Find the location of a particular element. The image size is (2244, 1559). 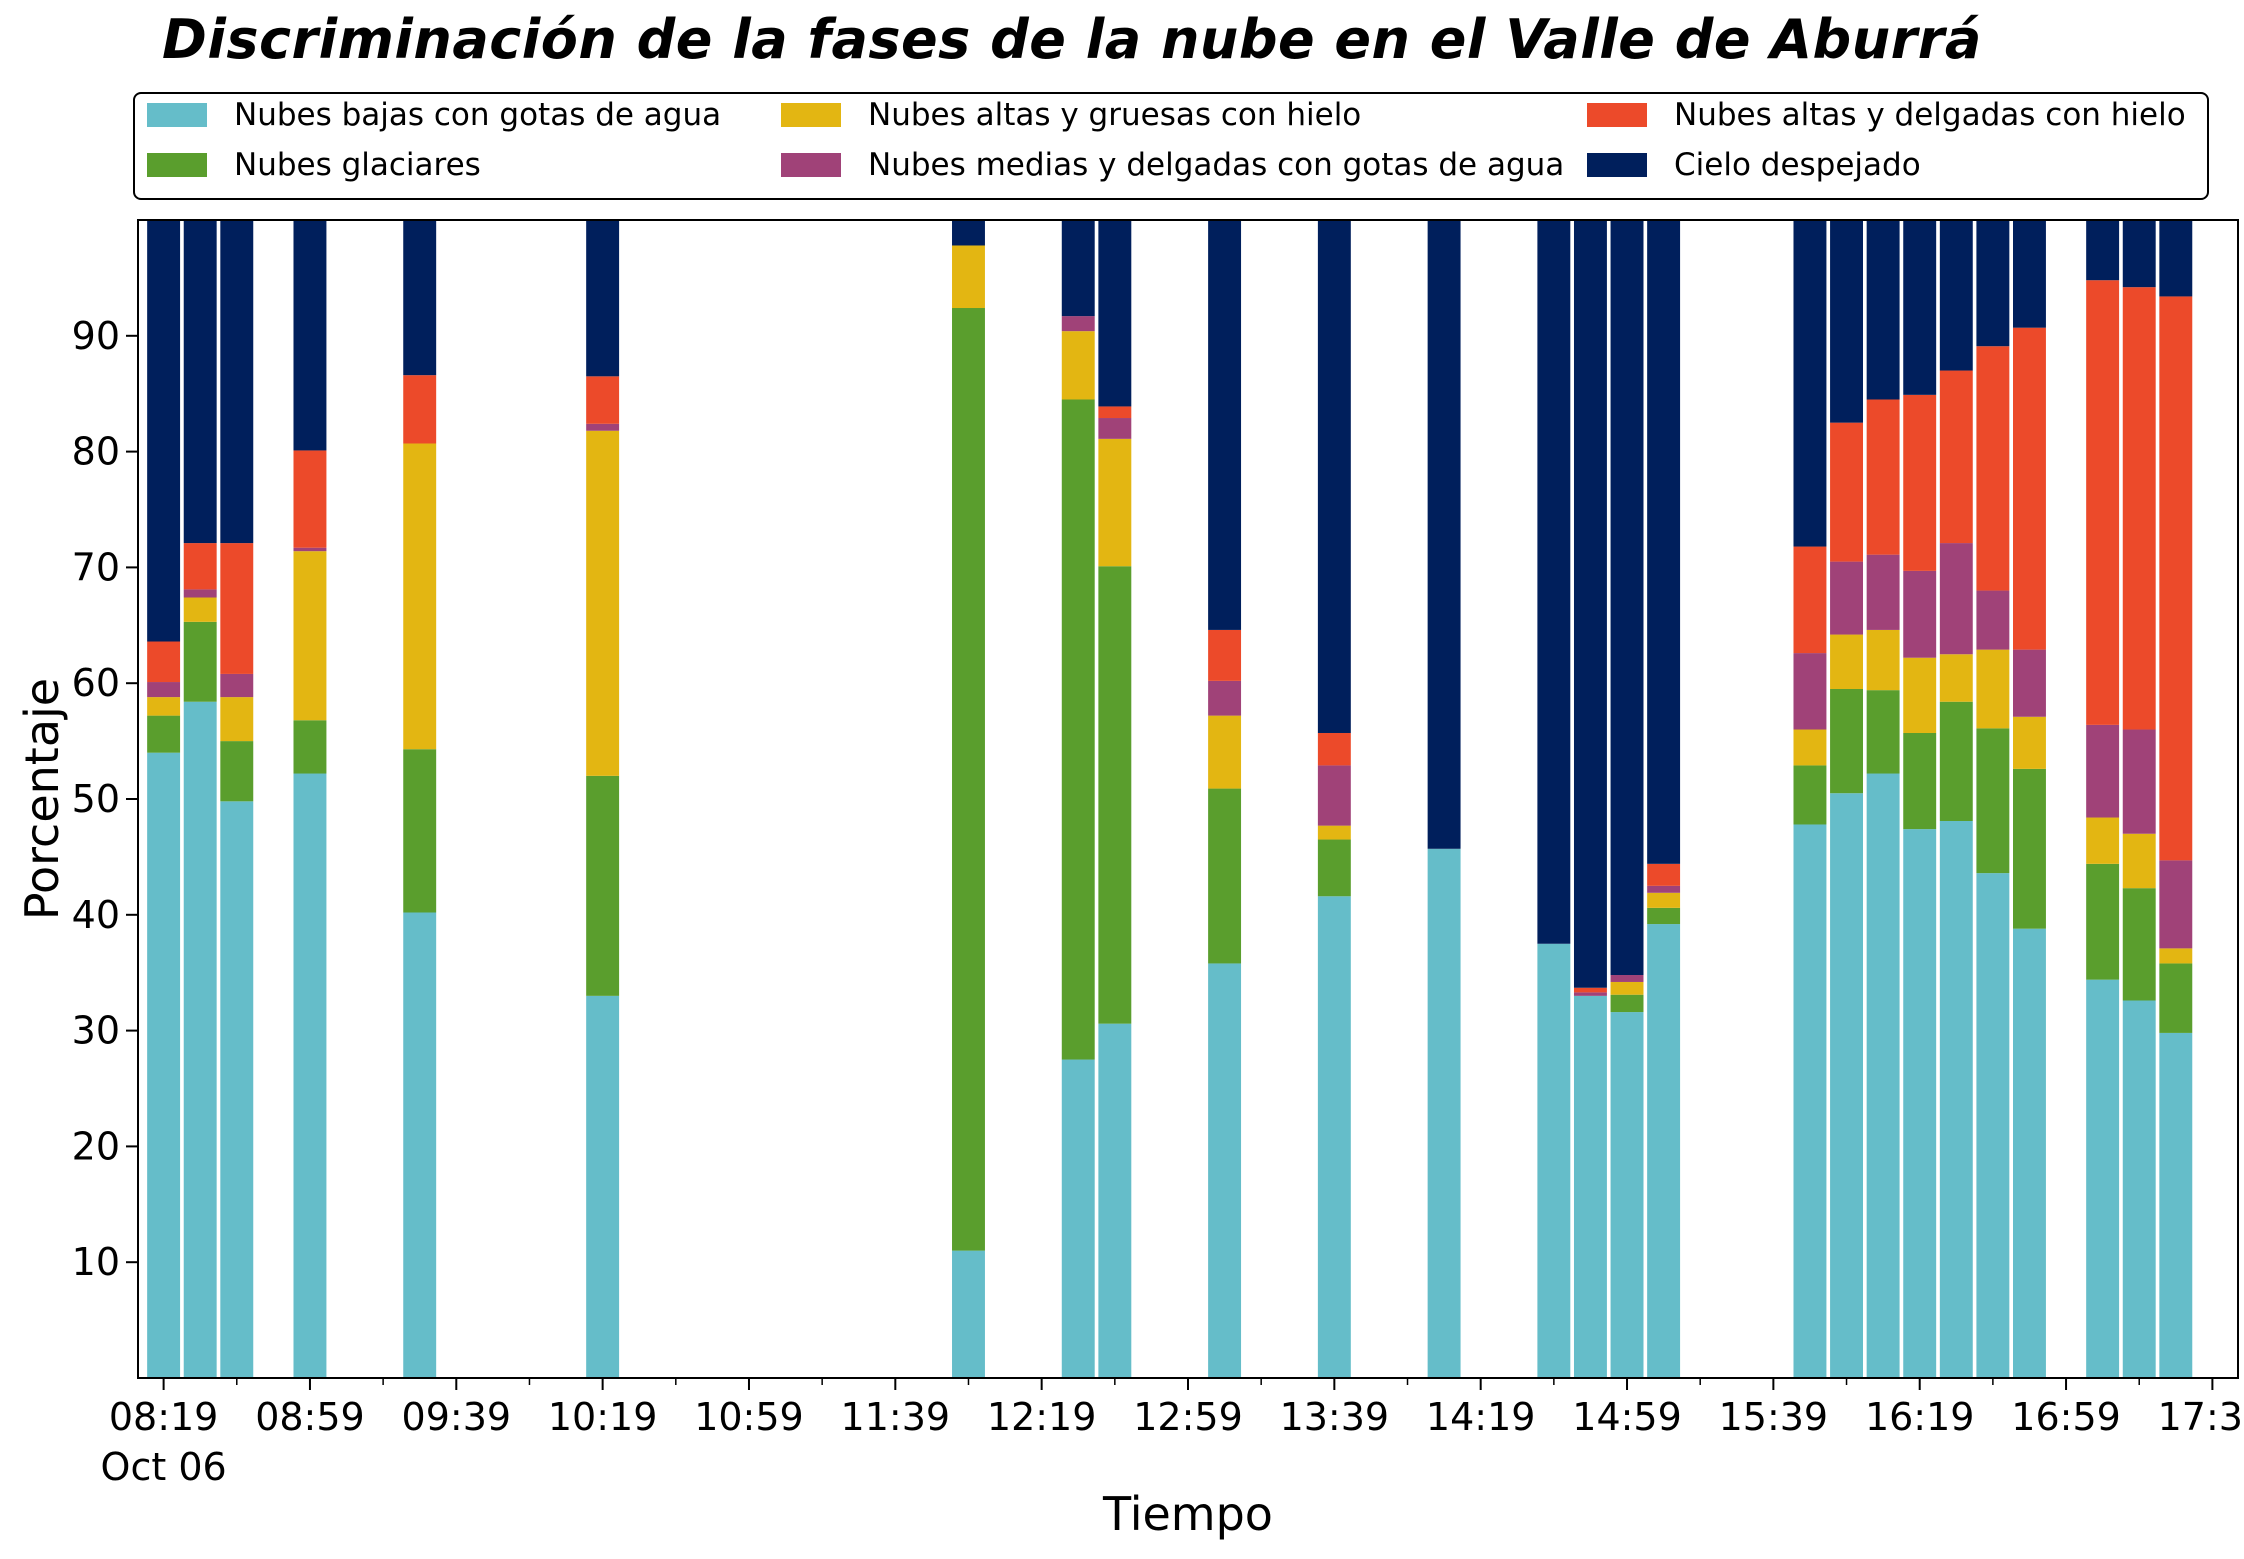

legend-label: Nubes glaciares is located at coordinates (357, 165).